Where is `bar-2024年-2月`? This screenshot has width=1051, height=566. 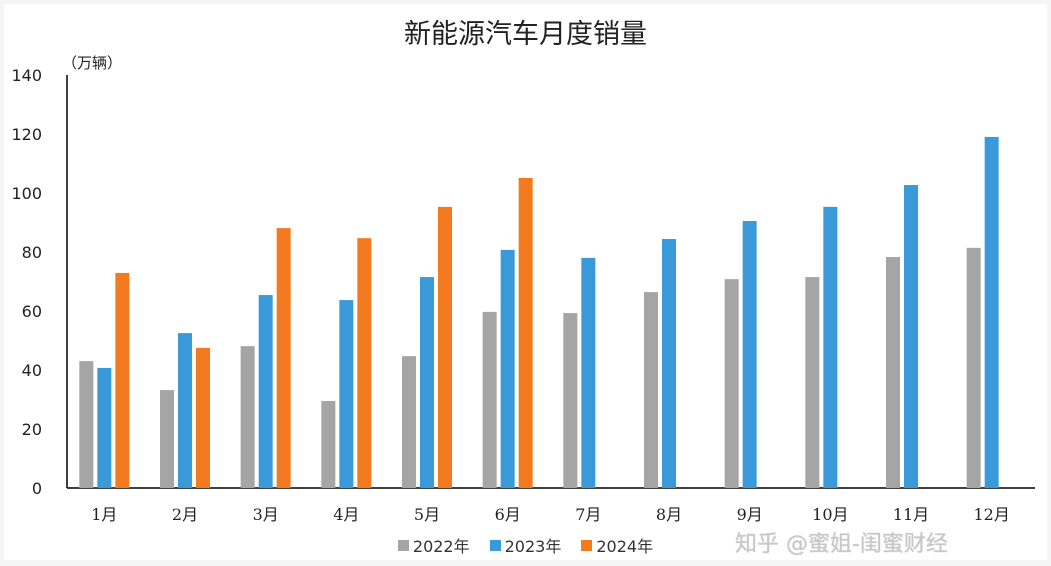 bar-2024年-2月 is located at coordinates (203, 417).